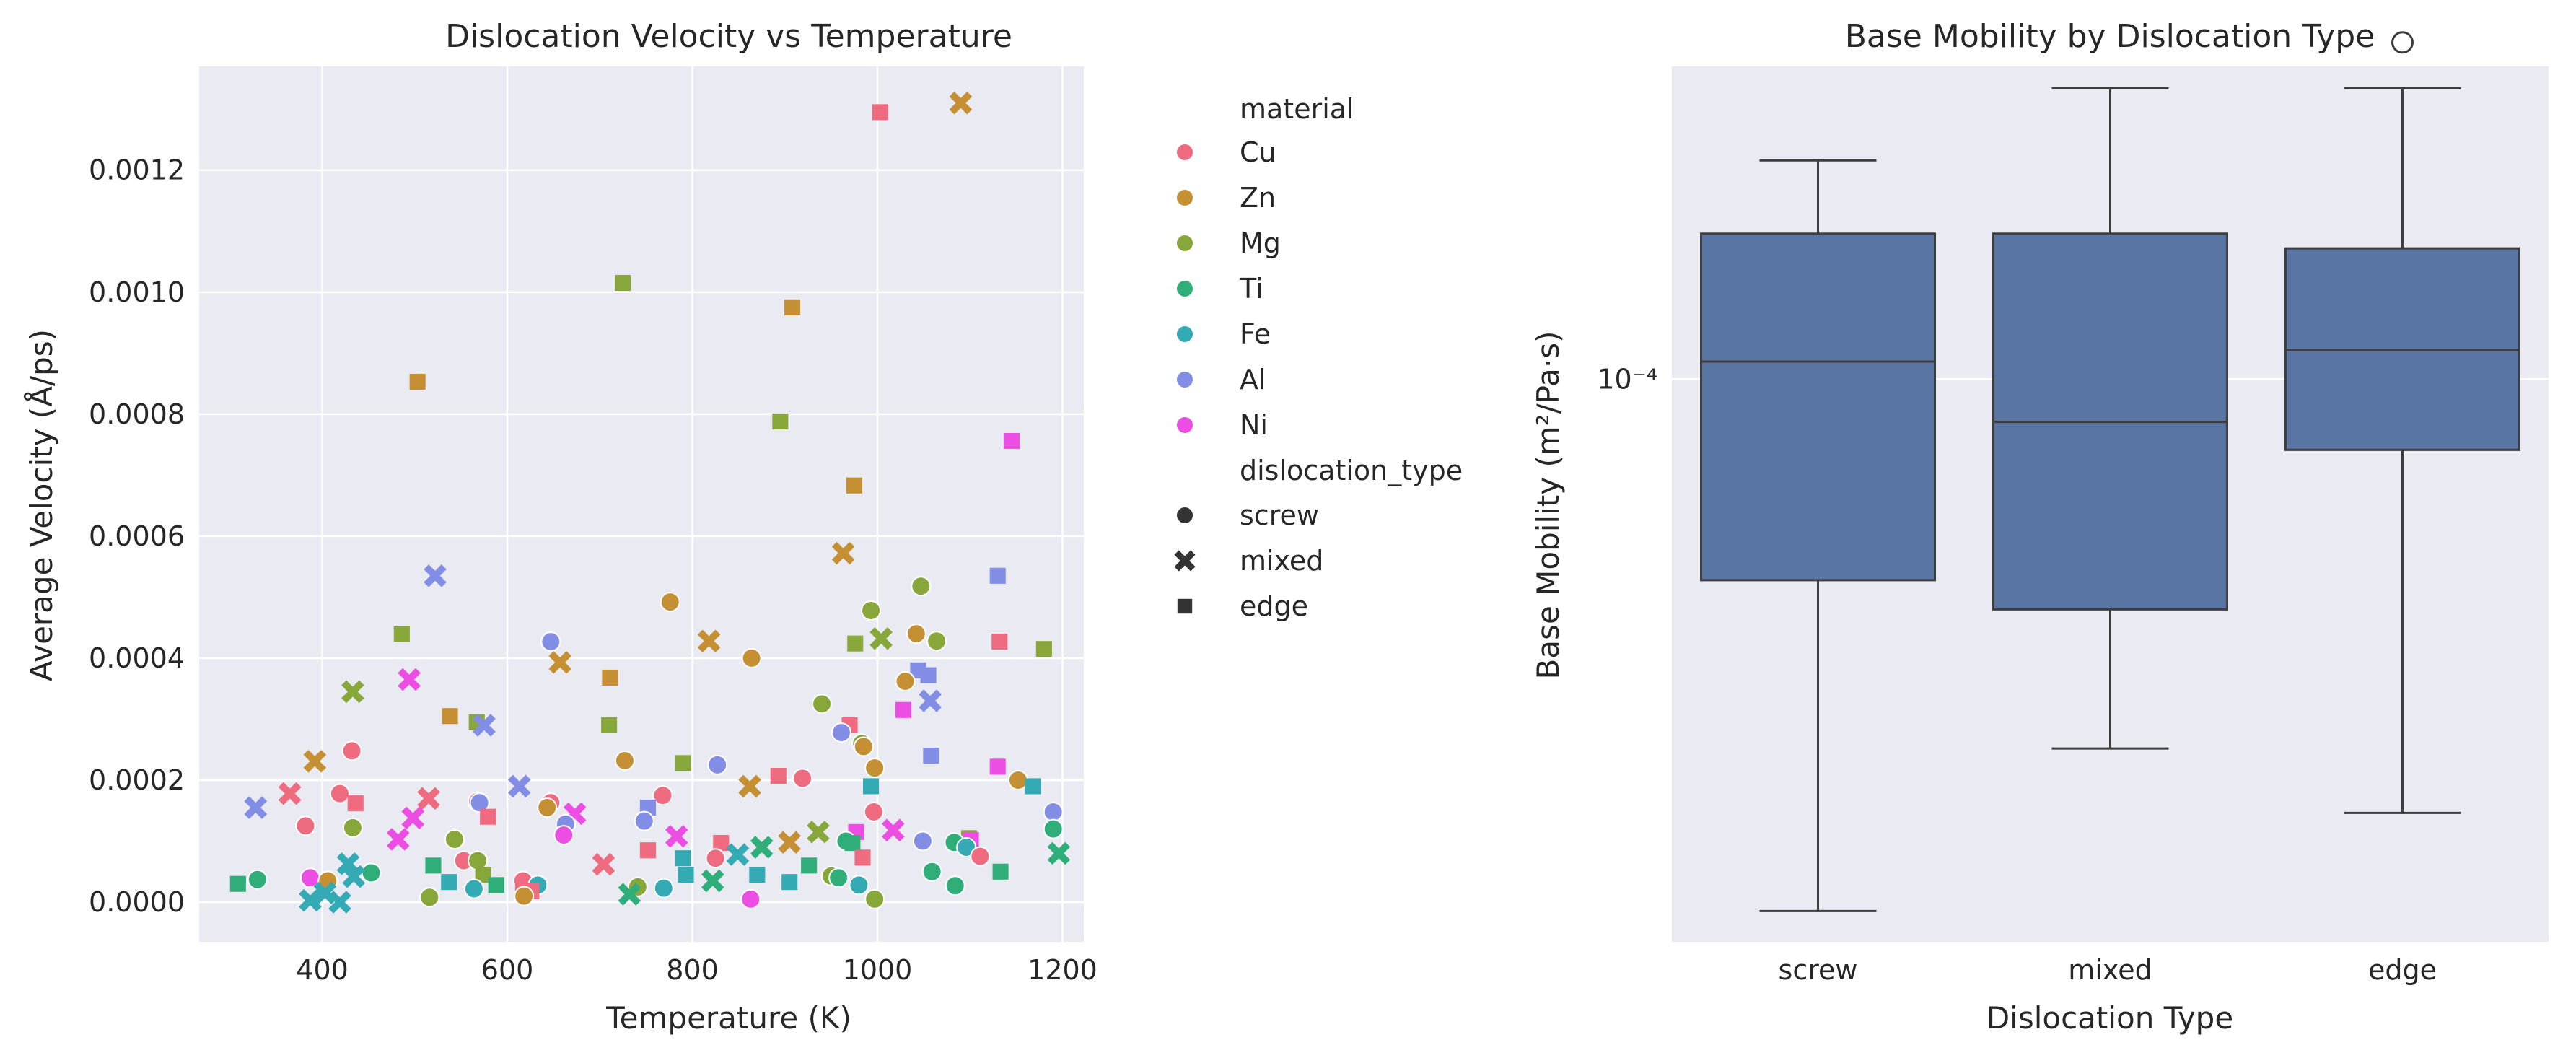  Describe the element at coordinates (1281, 561) in the screenshot. I see `legend-label-mixed: mixed` at that location.